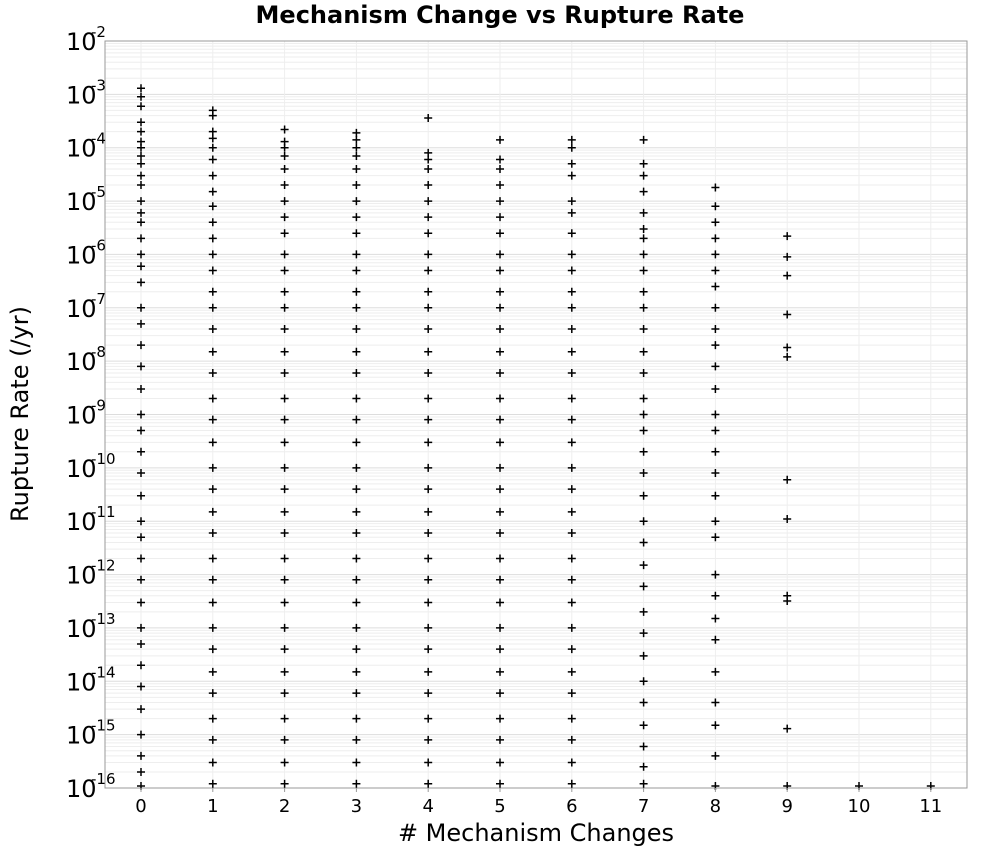  I want to click on y-tick-label: 10⁻⁵, so click(86, 199).